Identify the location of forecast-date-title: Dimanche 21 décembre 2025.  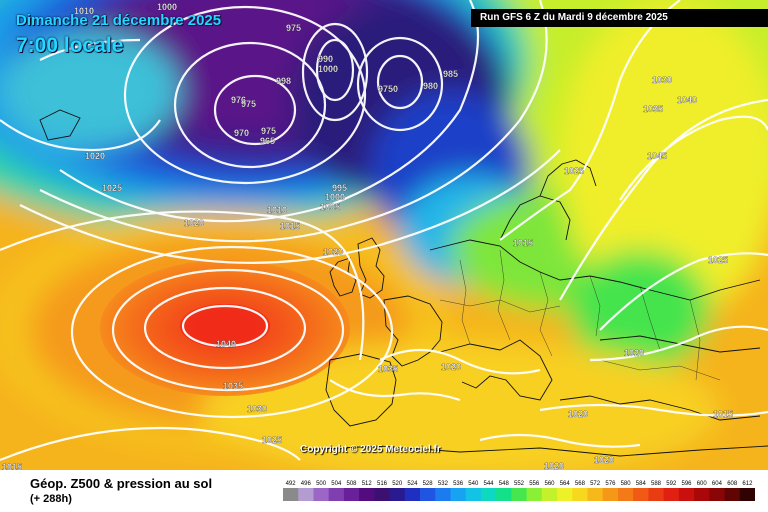
(119, 20).